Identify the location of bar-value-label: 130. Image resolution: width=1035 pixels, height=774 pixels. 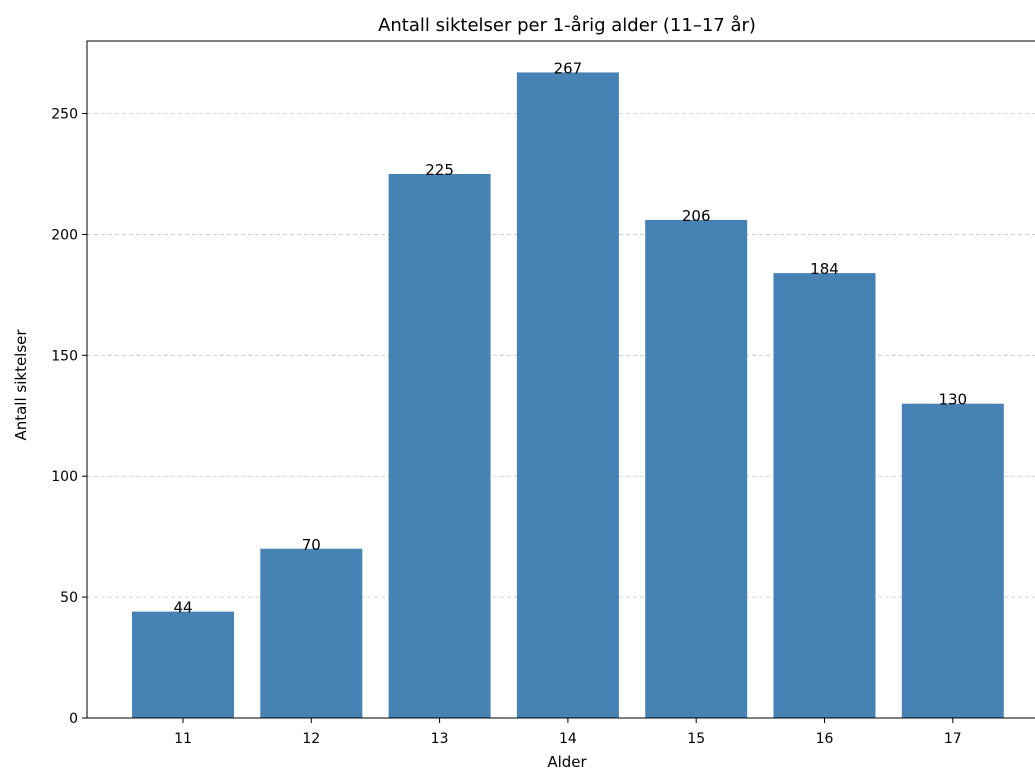
(952, 400).